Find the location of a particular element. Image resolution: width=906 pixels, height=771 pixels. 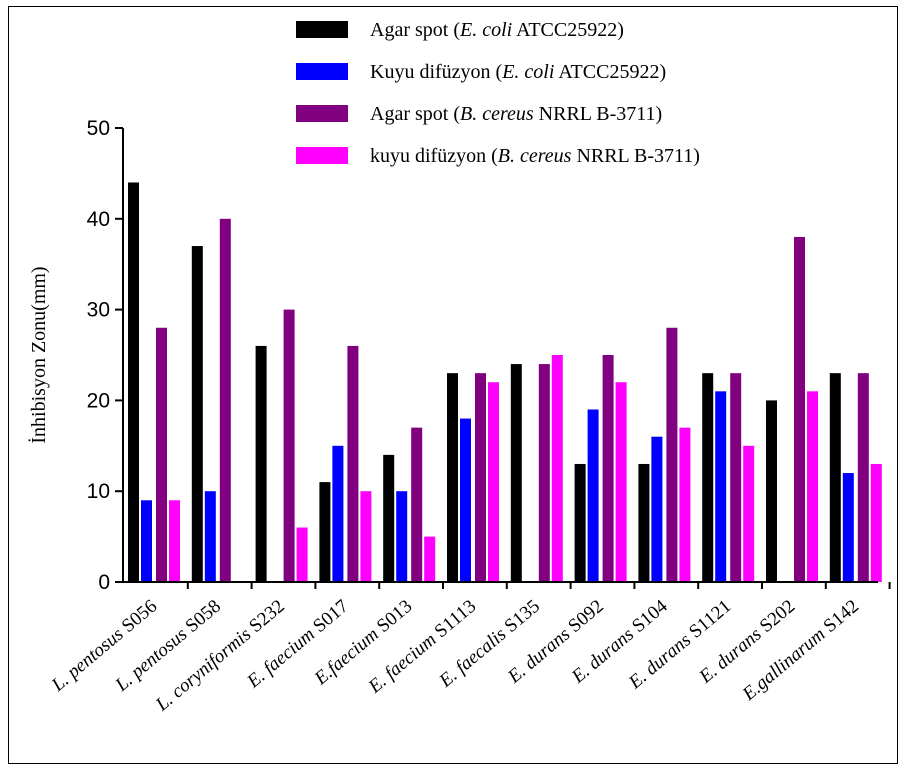

y-ticks: 0 10 20 30 40 50 is located at coordinates (105, 355).